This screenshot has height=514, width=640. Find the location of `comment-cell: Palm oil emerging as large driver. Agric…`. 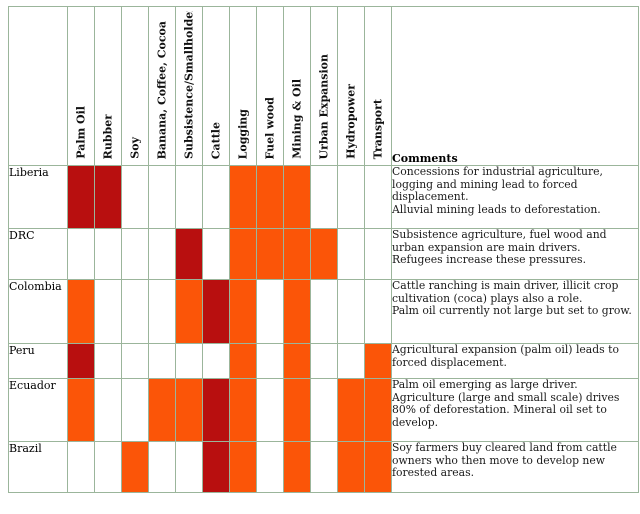

comment-cell: Palm oil emerging as large driver. Agric… is located at coordinates (515, 410).